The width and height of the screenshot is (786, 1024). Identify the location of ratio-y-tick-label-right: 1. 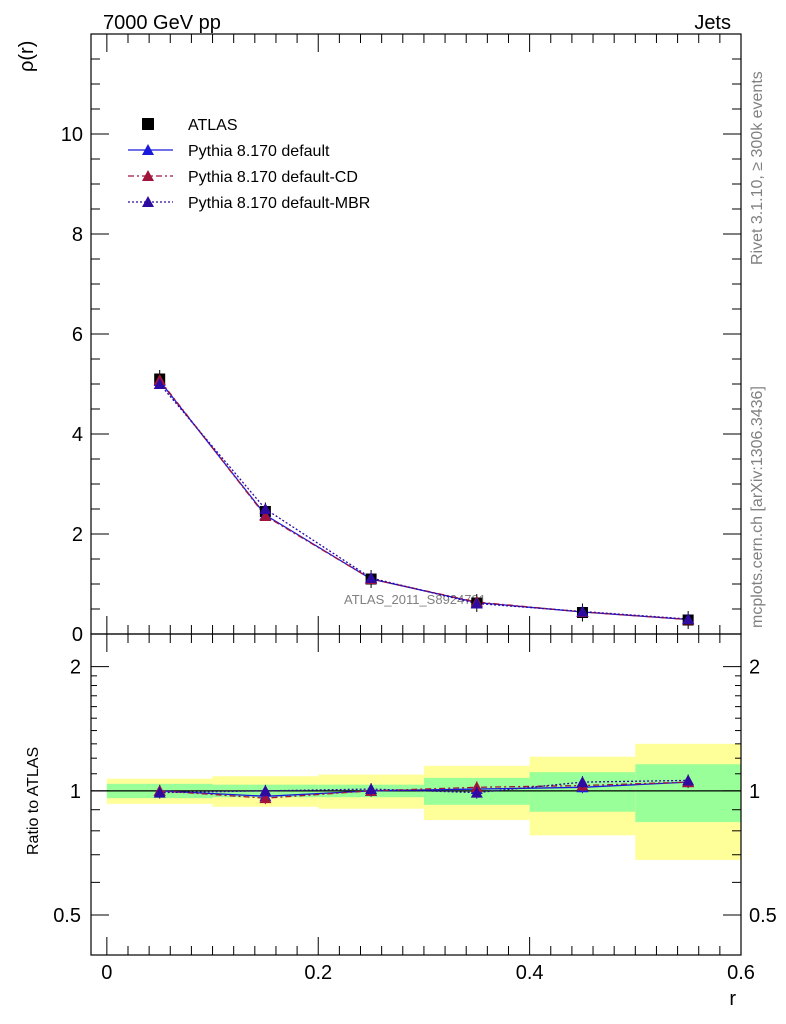
(754, 792).